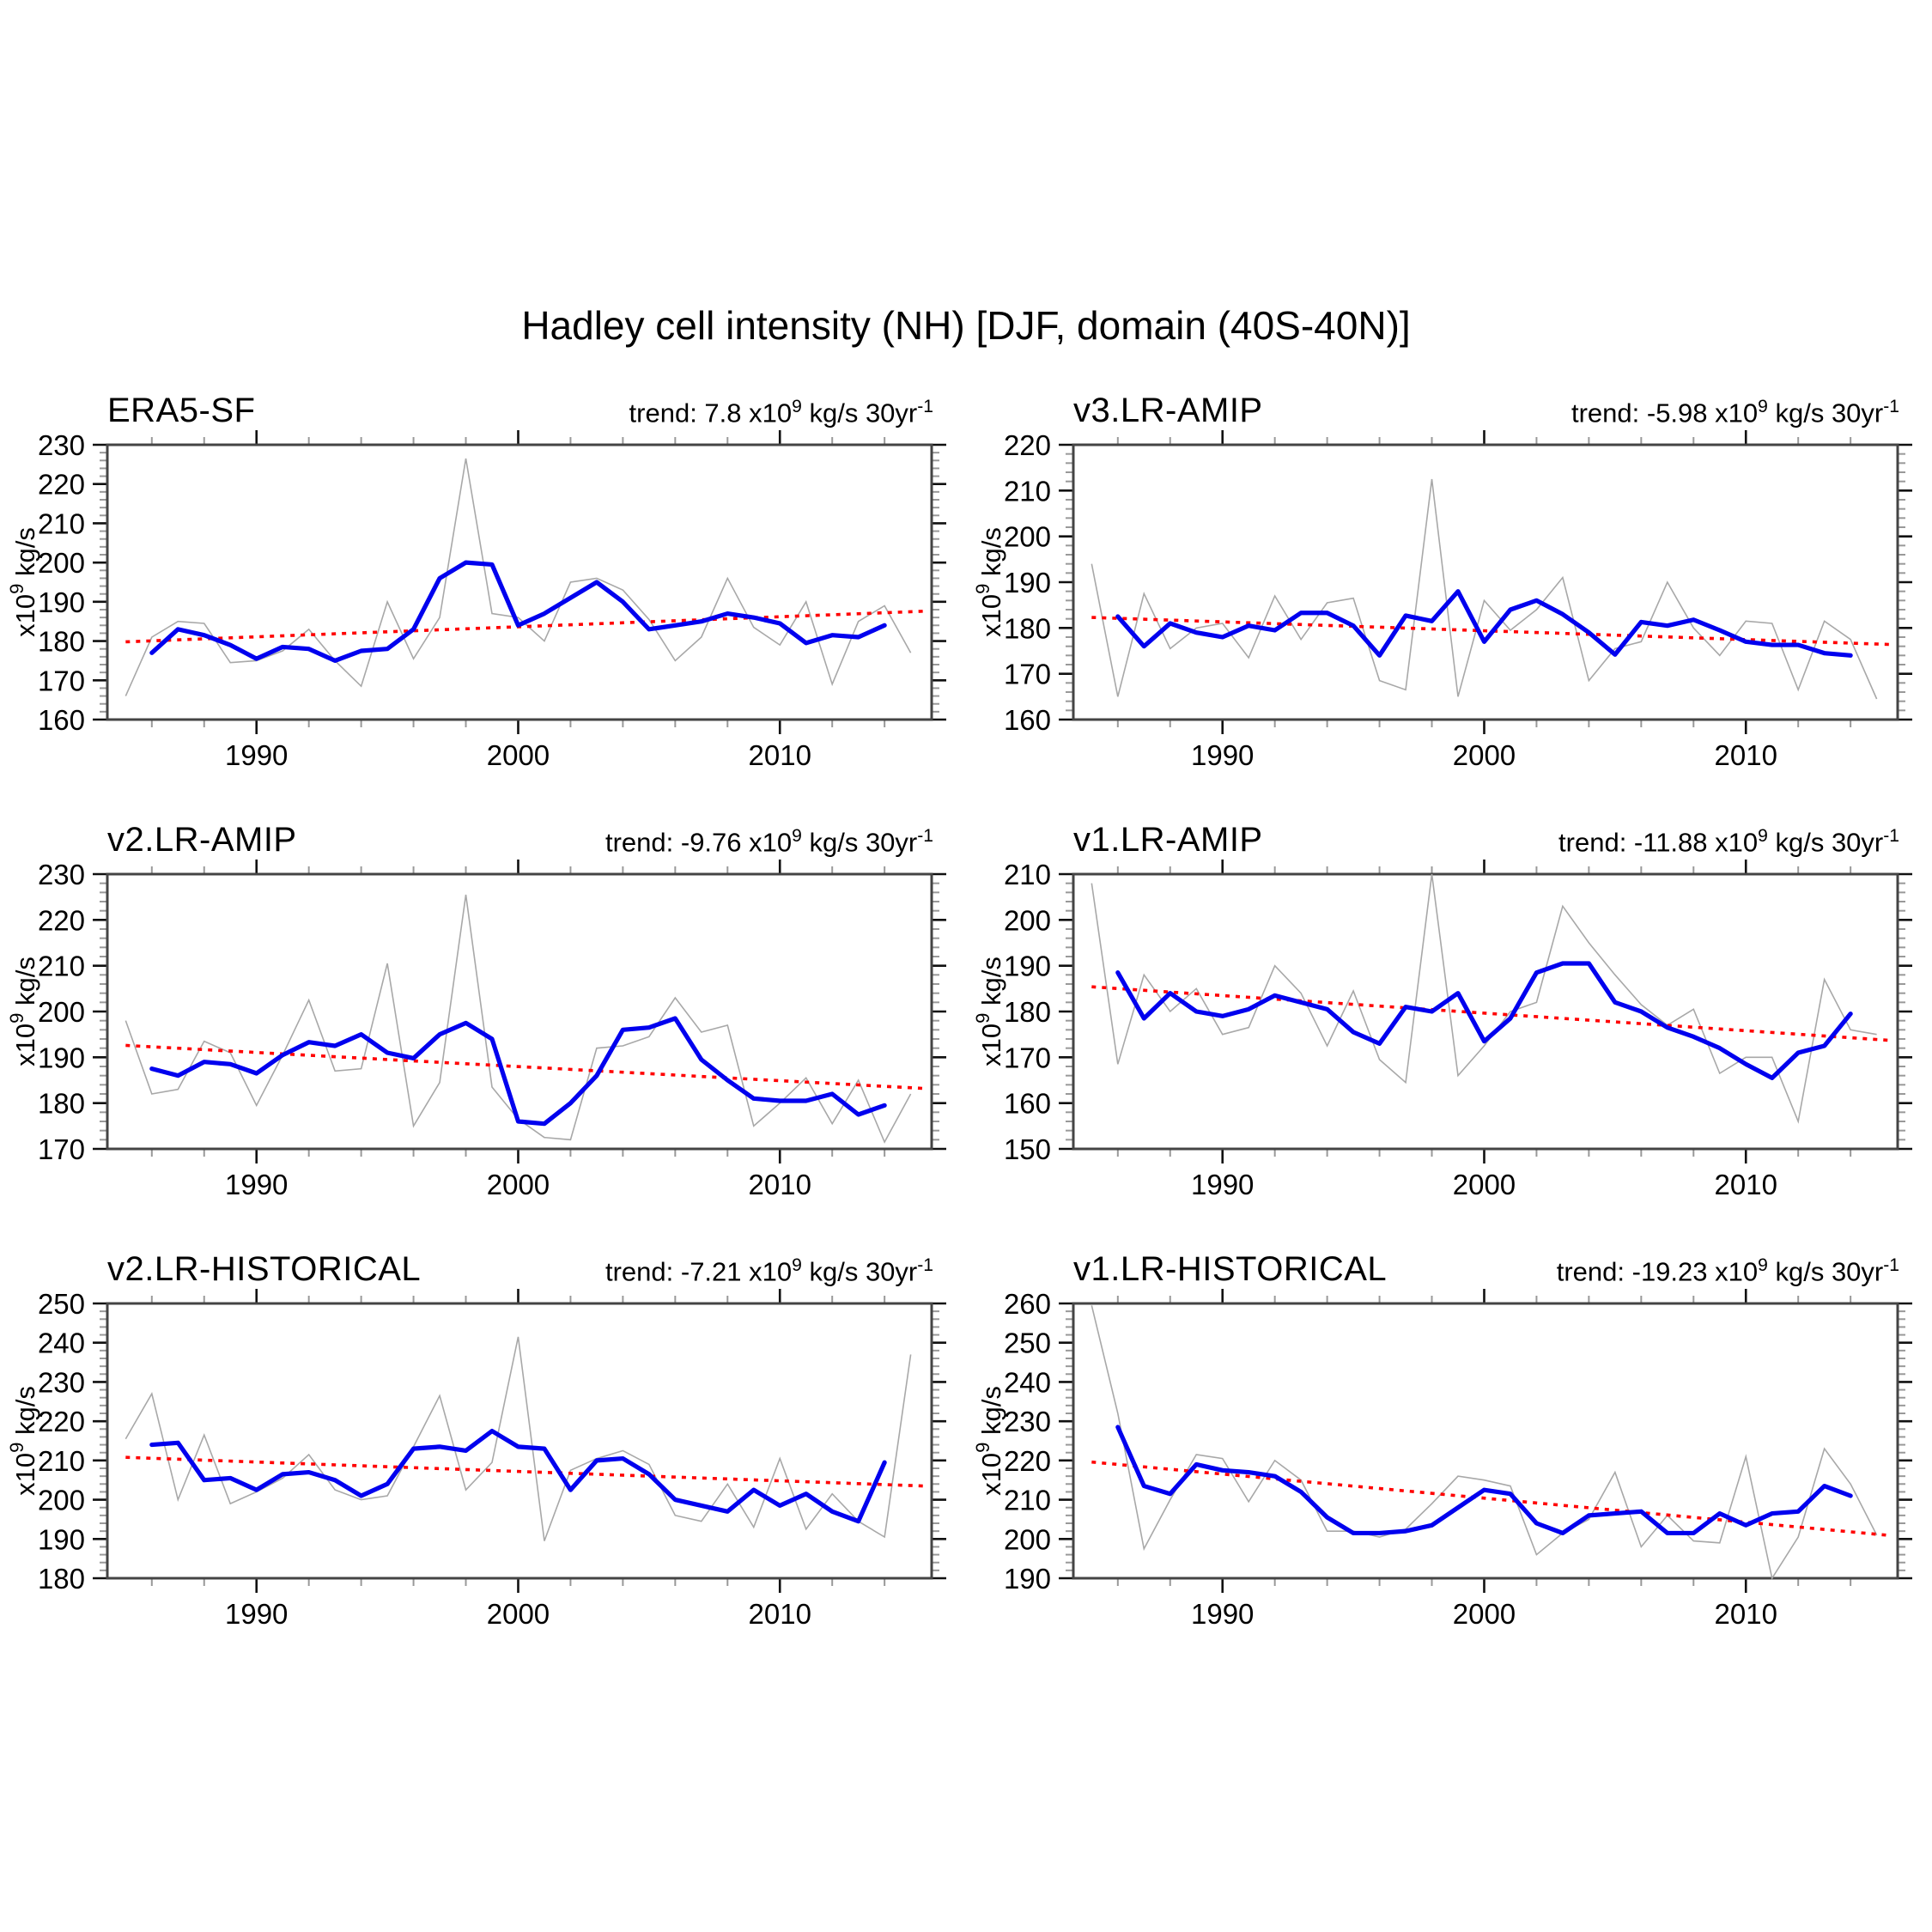 Image resolution: width=1932 pixels, height=1932 pixels. Describe the element at coordinates (520, 841) in the screenshot. I see `panel-header: v2.LR-AMIP trend: -9.76 x109 kg/s 30yr-1` at that location.